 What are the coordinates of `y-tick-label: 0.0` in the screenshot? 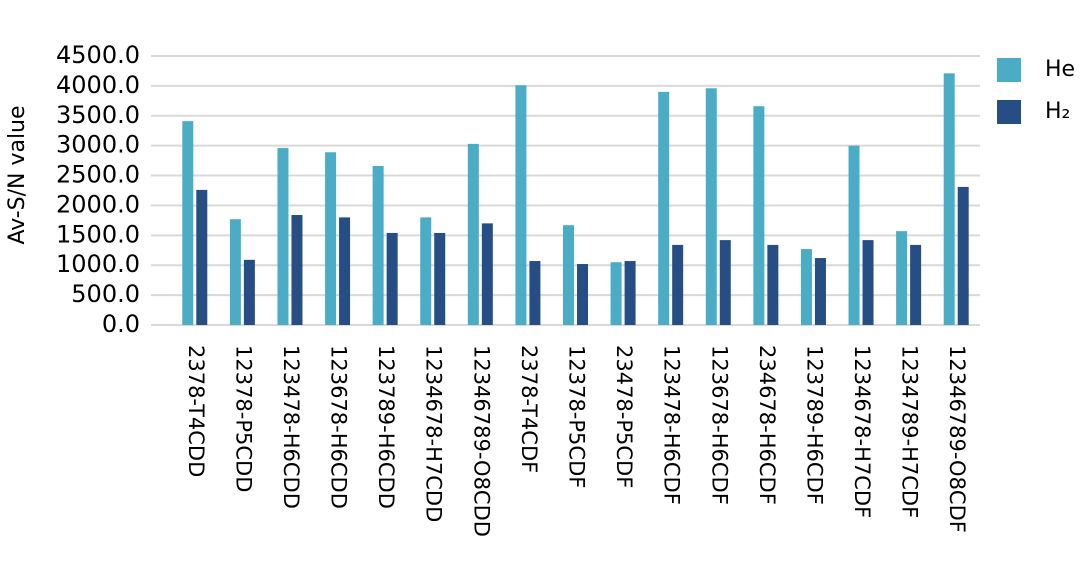 It's located at (121, 324).